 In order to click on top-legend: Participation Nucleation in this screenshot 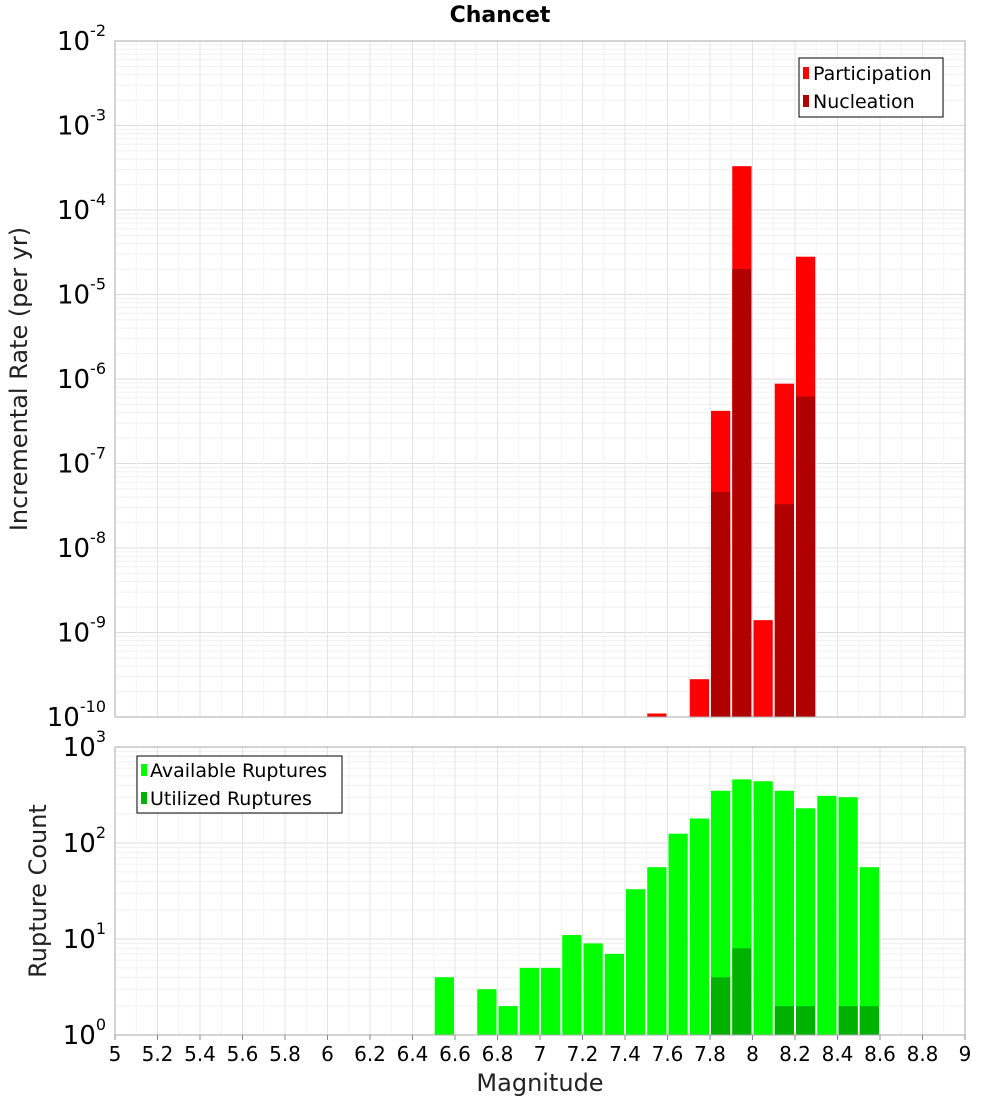, I will do `click(871, 87)`.